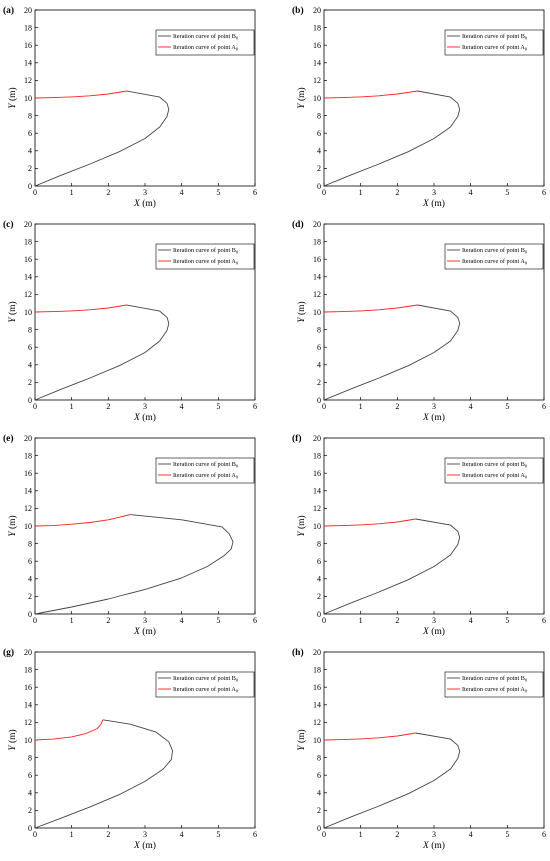  I want to click on panel-label: (c), so click(8, 224).